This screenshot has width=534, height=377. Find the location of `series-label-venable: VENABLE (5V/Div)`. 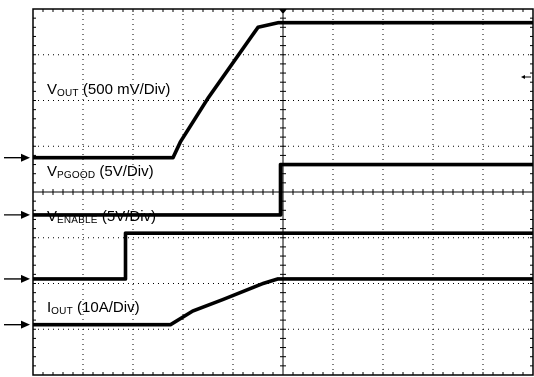

series-label-venable: VENABLE (5V/Div) is located at coordinates (102, 217).